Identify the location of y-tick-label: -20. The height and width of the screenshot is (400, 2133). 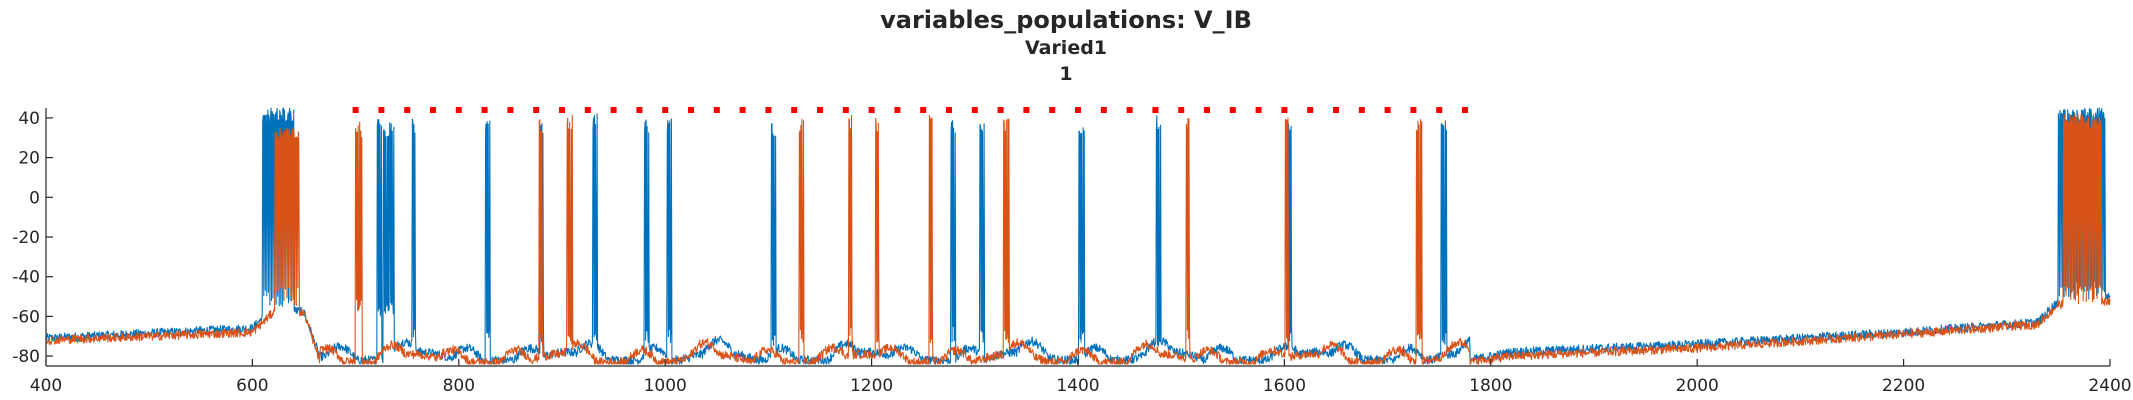
(26, 238).